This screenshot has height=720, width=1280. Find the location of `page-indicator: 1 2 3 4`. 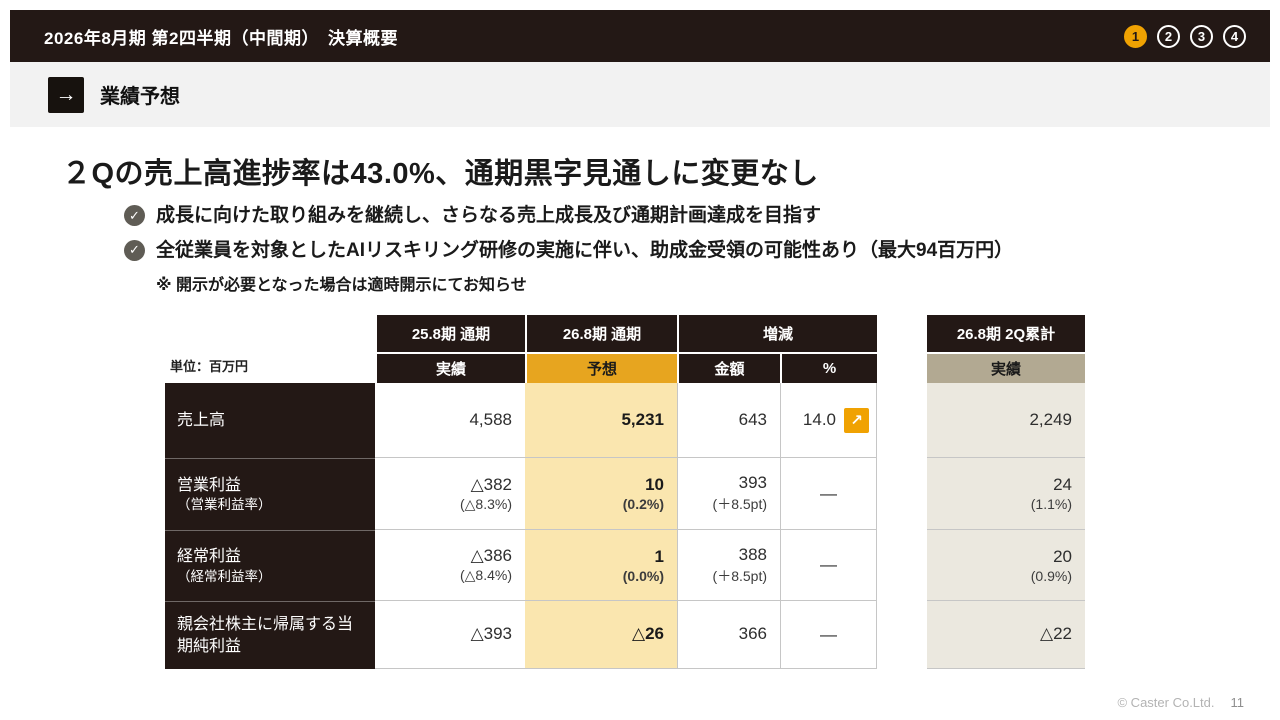

page-indicator: 1 2 3 4 is located at coordinates (1185, 36).